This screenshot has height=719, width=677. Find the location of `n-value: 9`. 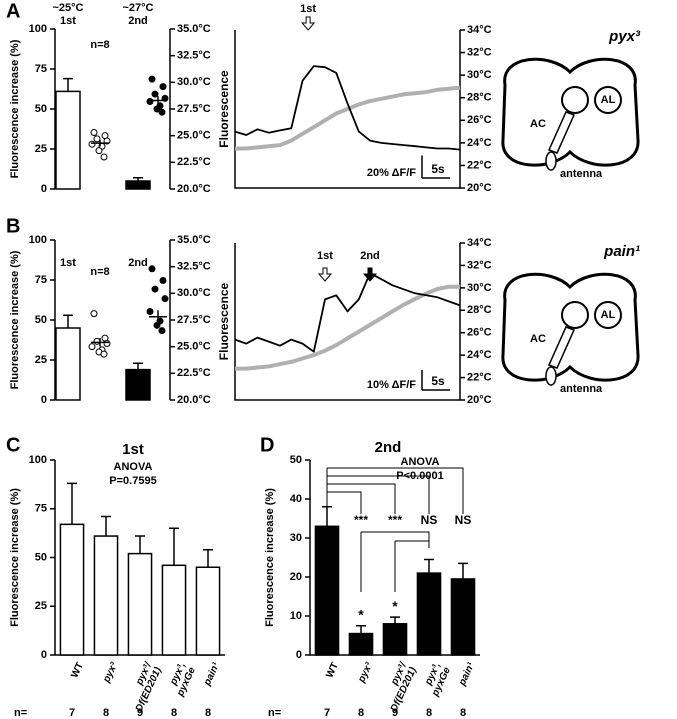

n-value: 9 is located at coordinates (140, 713).